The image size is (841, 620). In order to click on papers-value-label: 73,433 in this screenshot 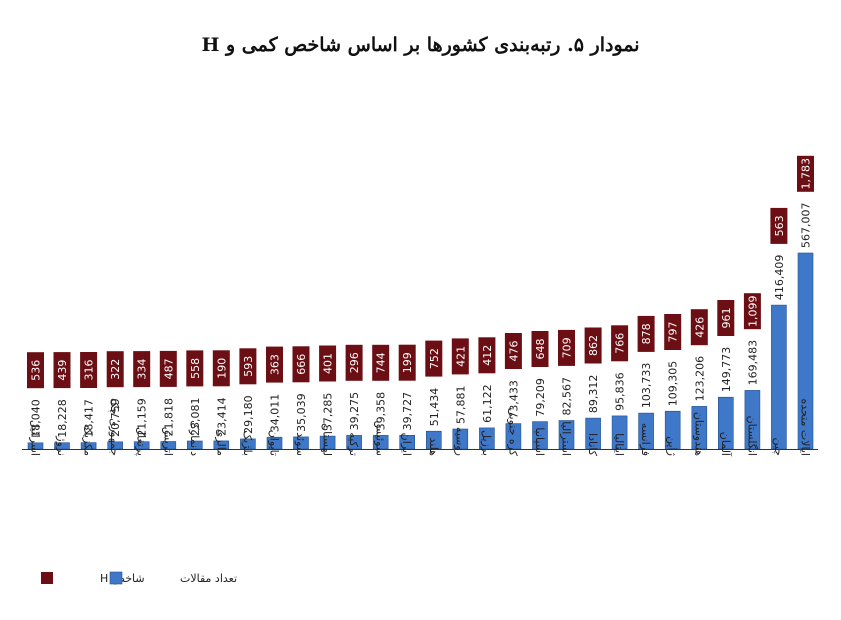, I will do `click(513, 399)`.